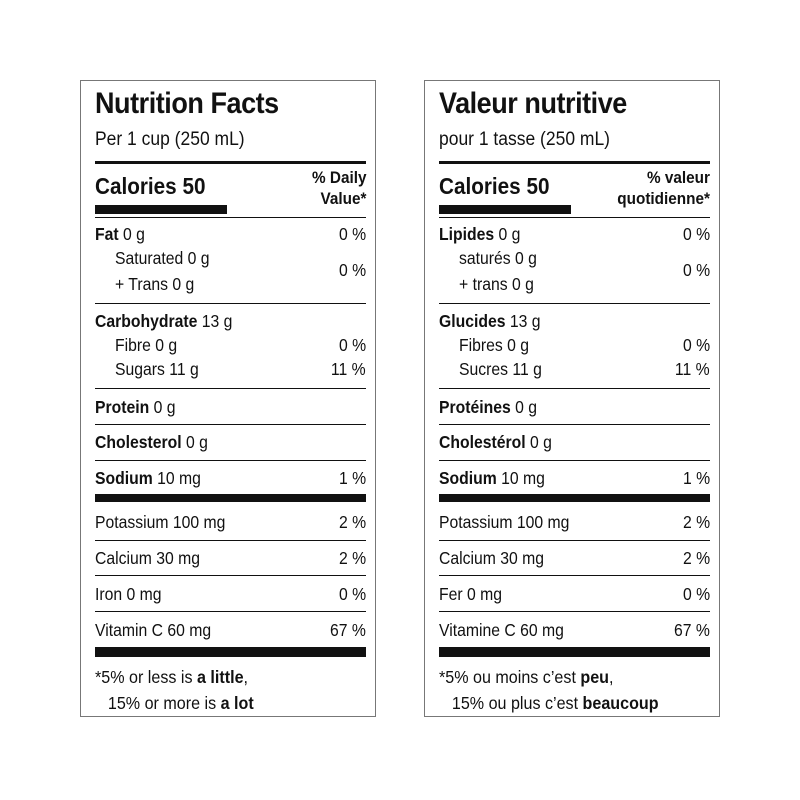 The width and height of the screenshot is (800, 800). Describe the element at coordinates (187, 103) in the screenshot. I see `label-title: Nutrition Facts` at that location.